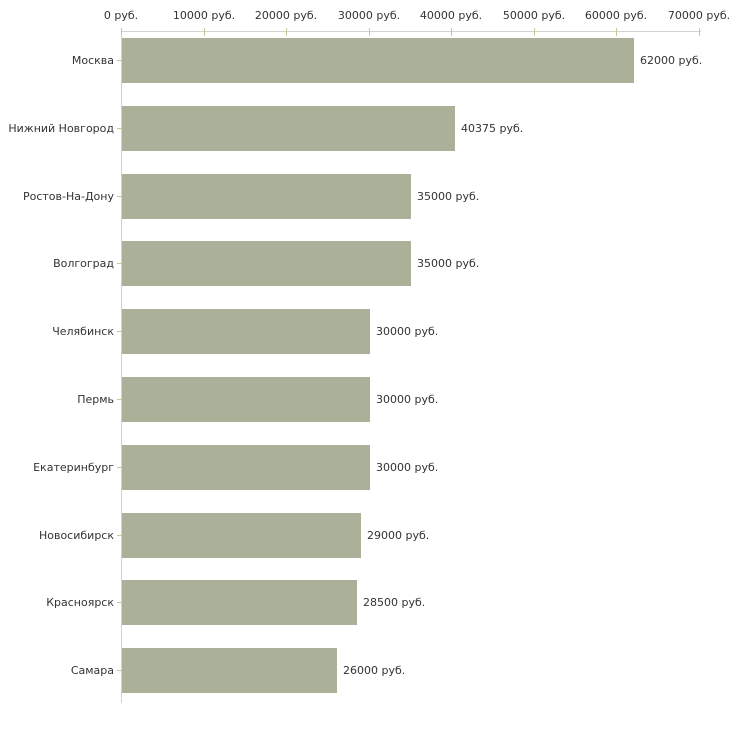 The width and height of the screenshot is (730, 730). What do you see at coordinates (286, 15) in the screenshot?
I see `x-axis-tick-label: 20000 руб.` at bounding box center [286, 15].